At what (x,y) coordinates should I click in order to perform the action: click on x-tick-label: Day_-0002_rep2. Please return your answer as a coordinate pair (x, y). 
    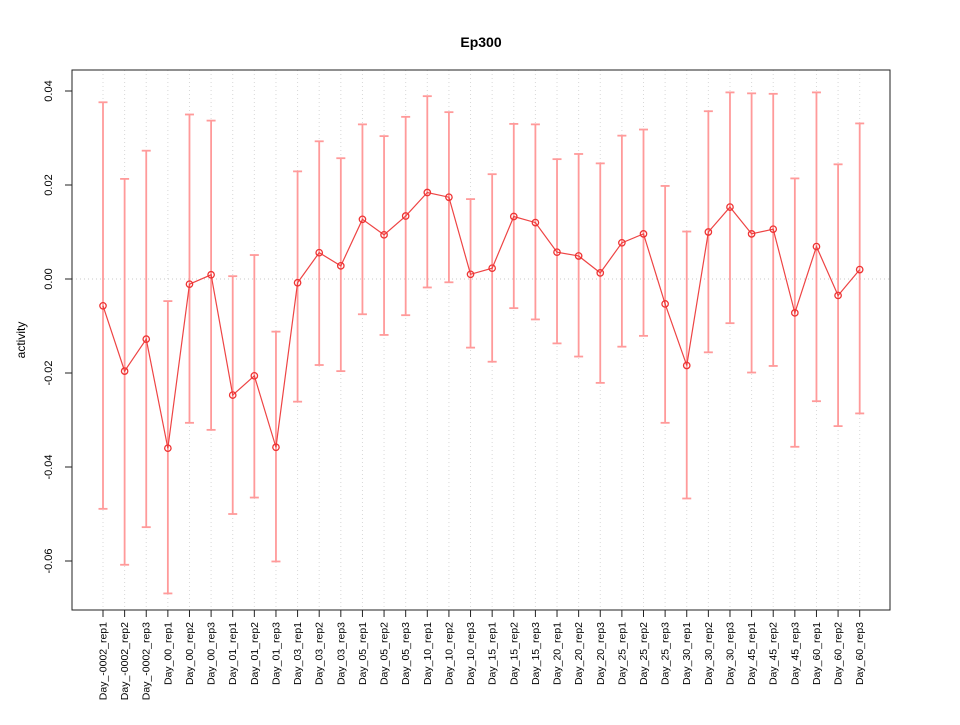
    Looking at the image, I should click on (125, 661).